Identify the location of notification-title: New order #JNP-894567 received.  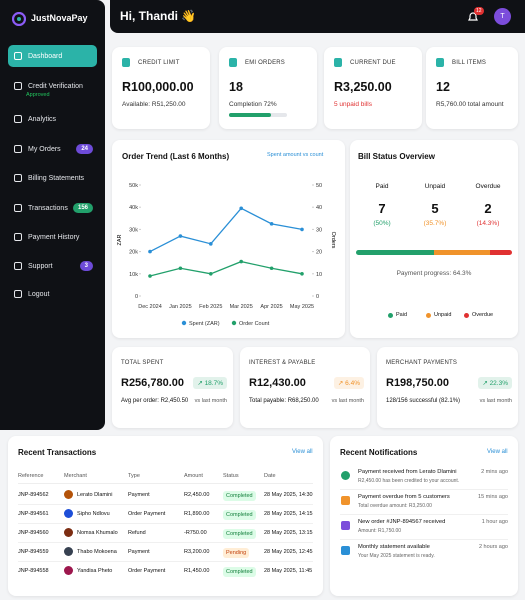
(402, 522).